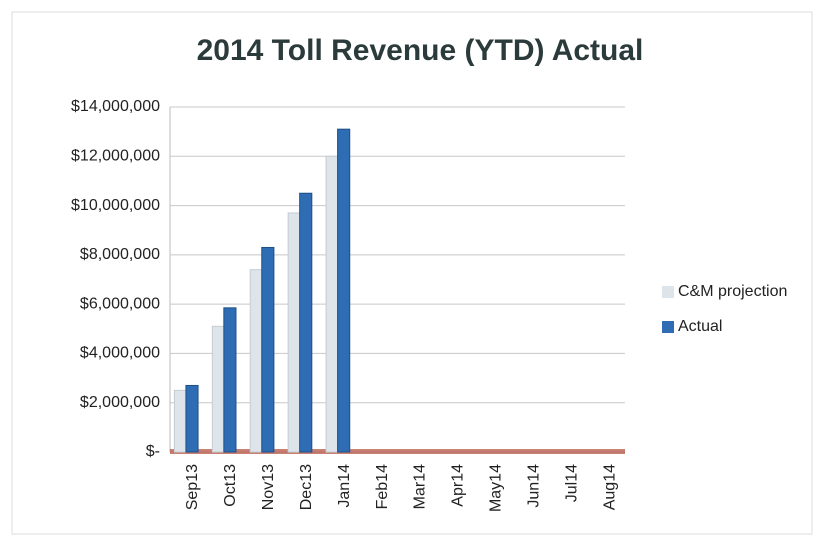 The width and height of the screenshot is (815, 536). What do you see at coordinates (115, 205) in the screenshot?
I see `y-tick-label: $10,000,000` at bounding box center [115, 205].